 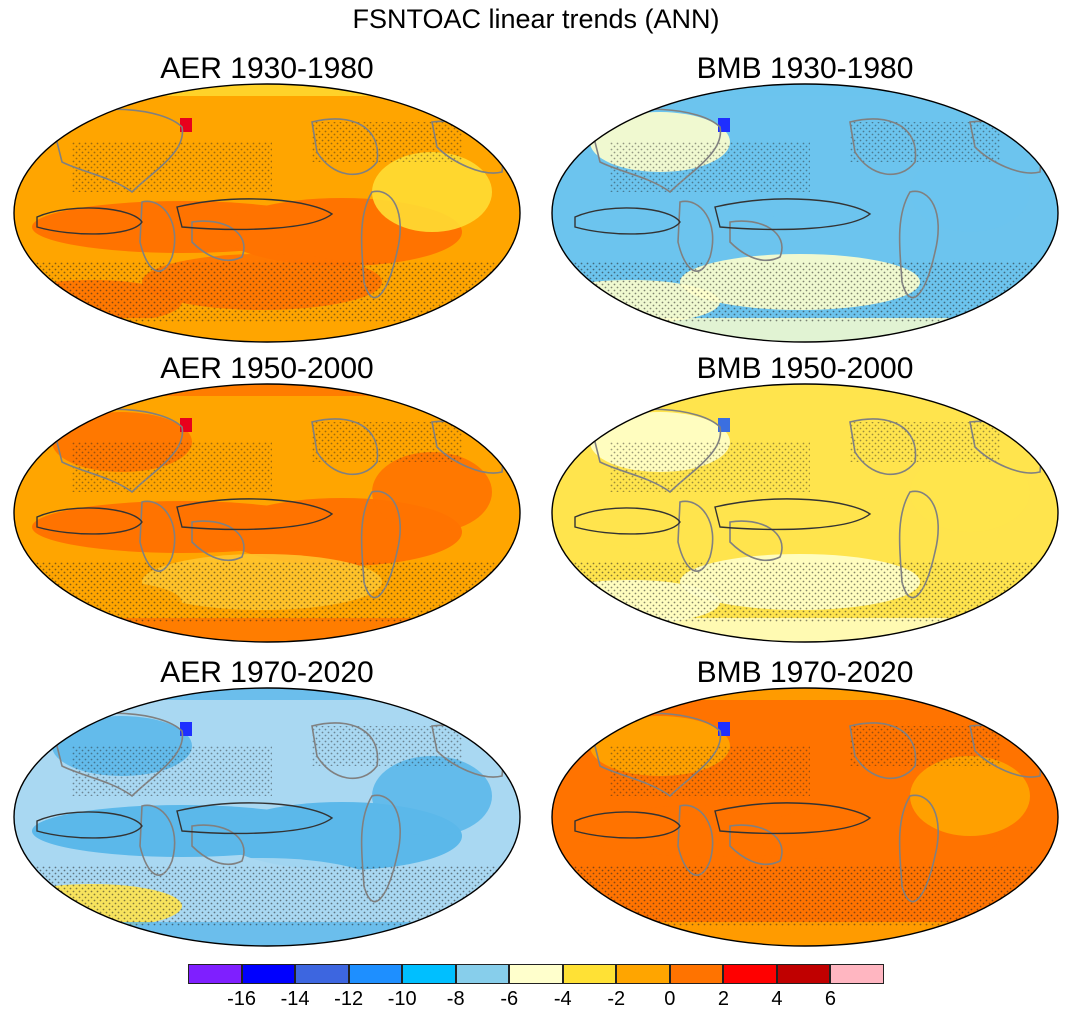 What do you see at coordinates (805, 68) in the screenshot?
I see `panel-title: BMB 1930-1980` at bounding box center [805, 68].